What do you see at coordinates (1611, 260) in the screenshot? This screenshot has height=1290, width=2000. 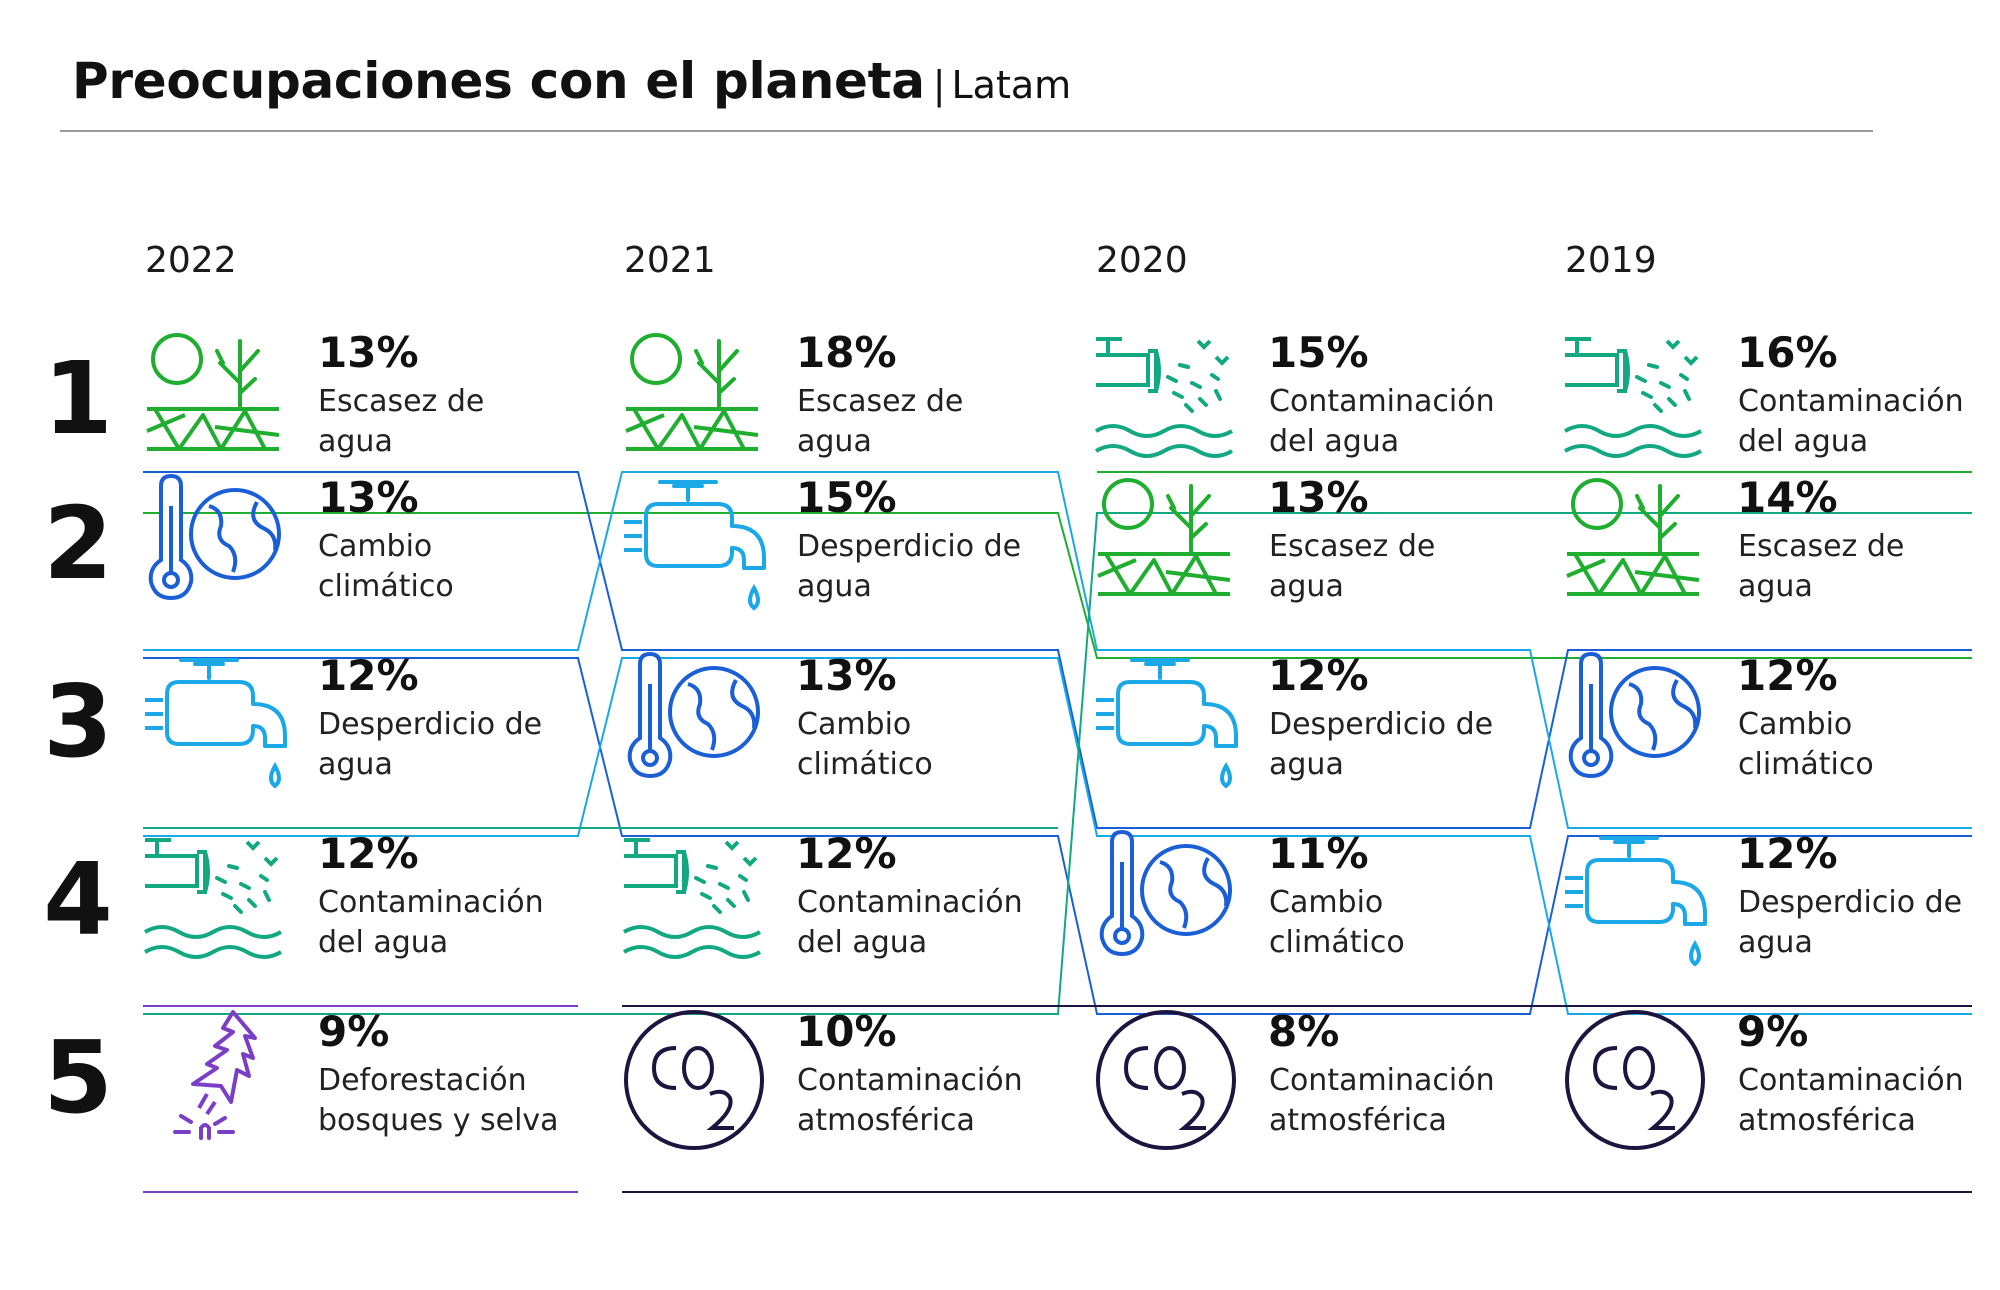 I see `year-label: 2019` at bounding box center [1611, 260].